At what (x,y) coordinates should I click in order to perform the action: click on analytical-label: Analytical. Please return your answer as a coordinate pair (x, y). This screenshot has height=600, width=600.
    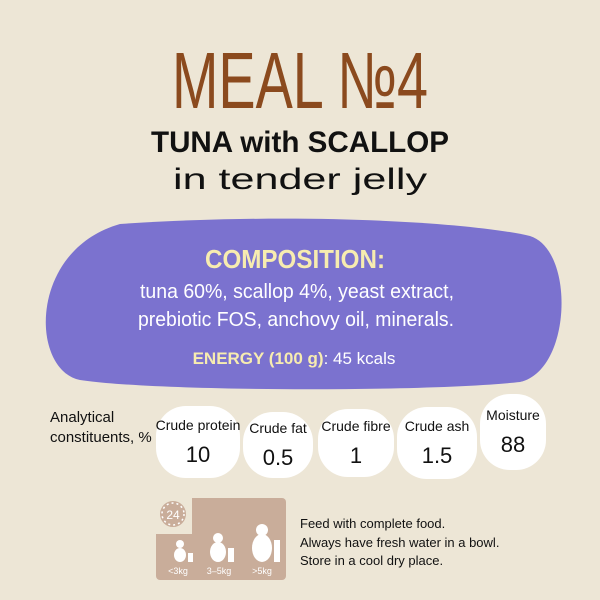
    Looking at the image, I should click on (82, 417).